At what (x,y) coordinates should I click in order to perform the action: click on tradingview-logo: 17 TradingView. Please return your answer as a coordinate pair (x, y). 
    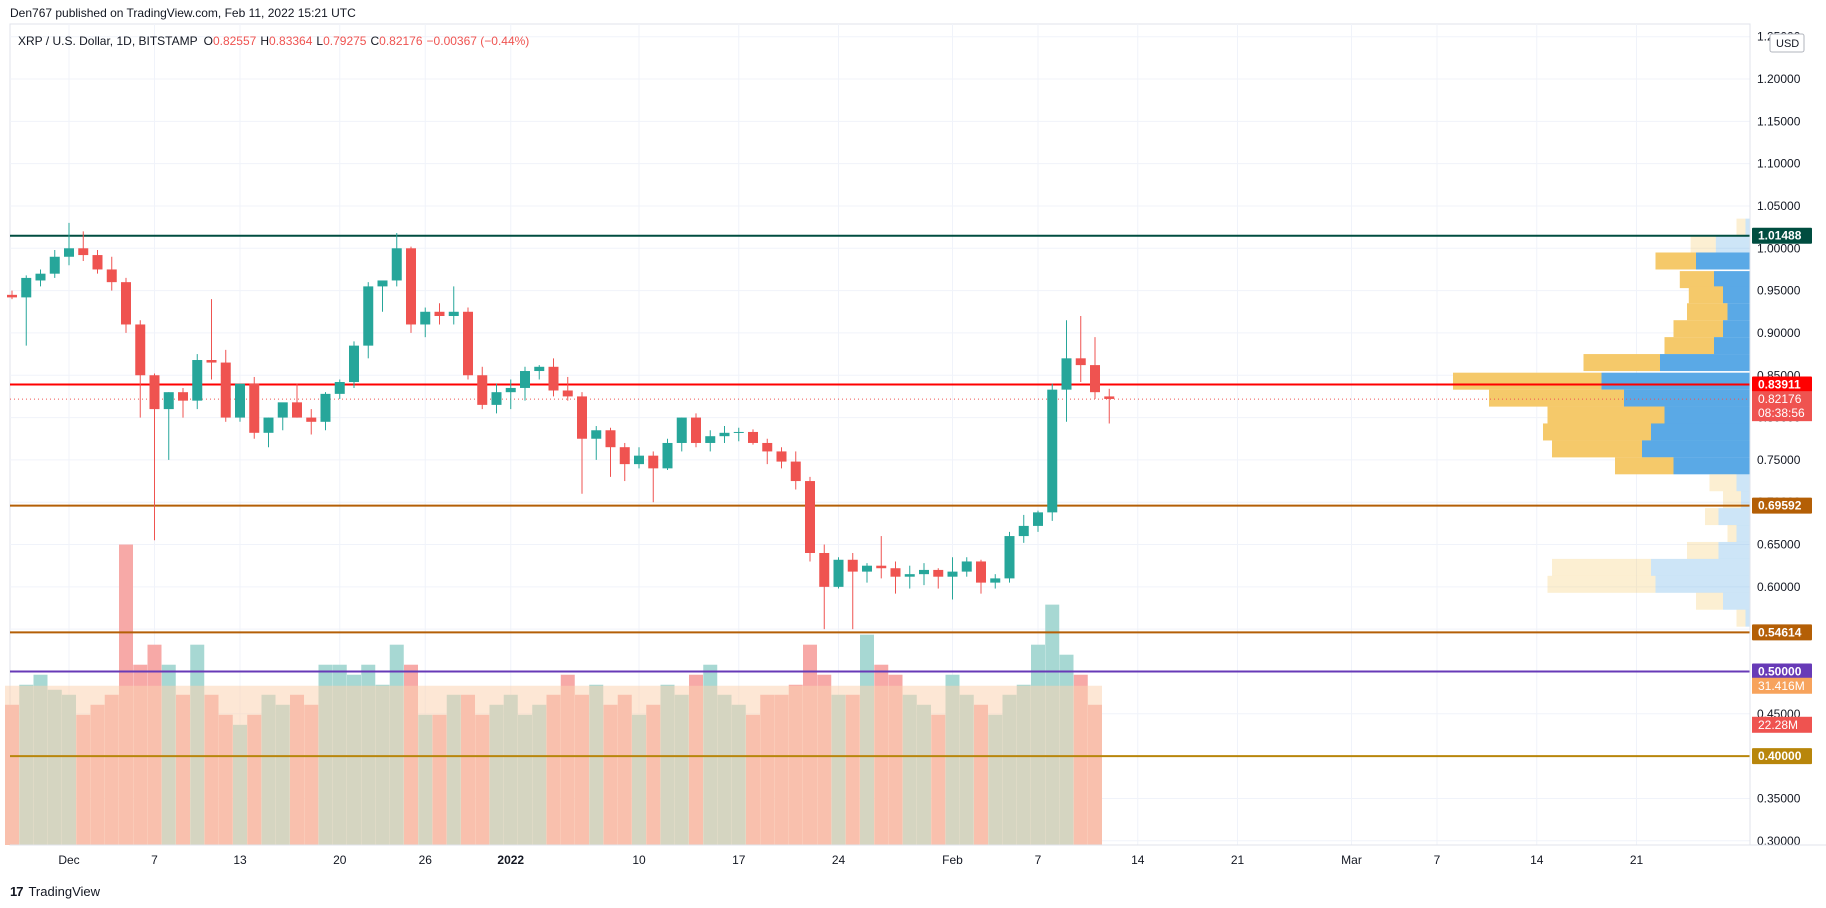
    Looking at the image, I should click on (55, 891).